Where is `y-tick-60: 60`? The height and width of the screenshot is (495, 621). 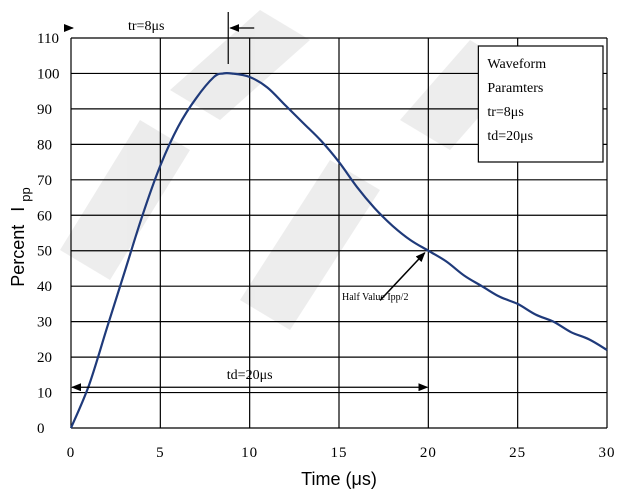 y-tick-60: 60 is located at coordinates (44, 216).